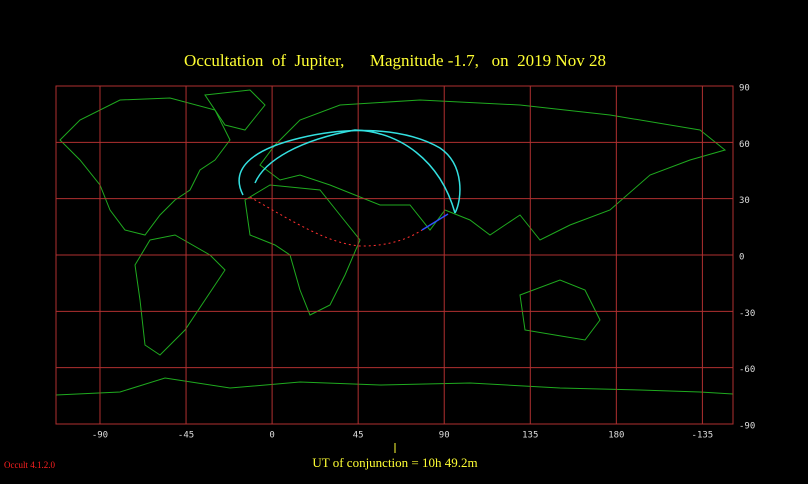 Image resolution: width=808 pixels, height=484 pixels. What do you see at coordinates (703, 436) in the screenshot?
I see `x-tick-label: -135` at bounding box center [703, 436].